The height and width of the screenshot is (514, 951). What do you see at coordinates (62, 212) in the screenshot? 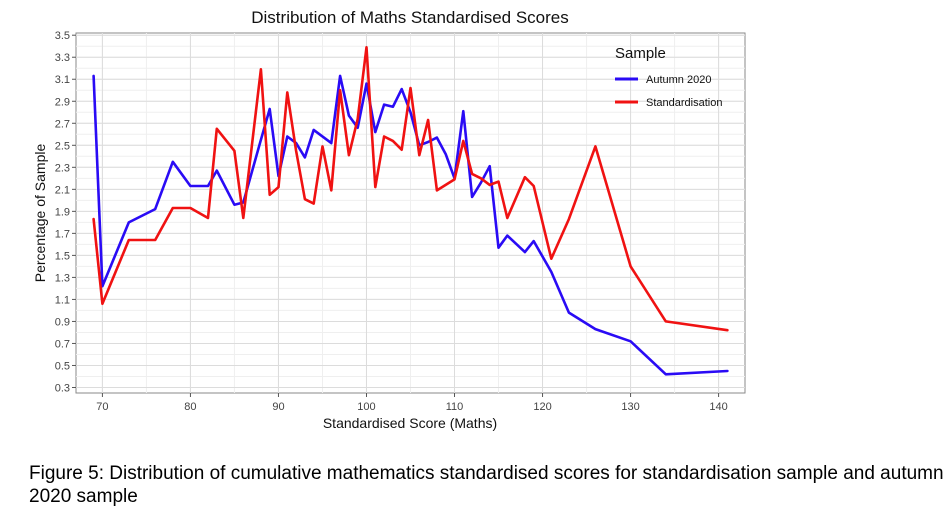
I see `y-tick-label: 1.9` at bounding box center [62, 212].